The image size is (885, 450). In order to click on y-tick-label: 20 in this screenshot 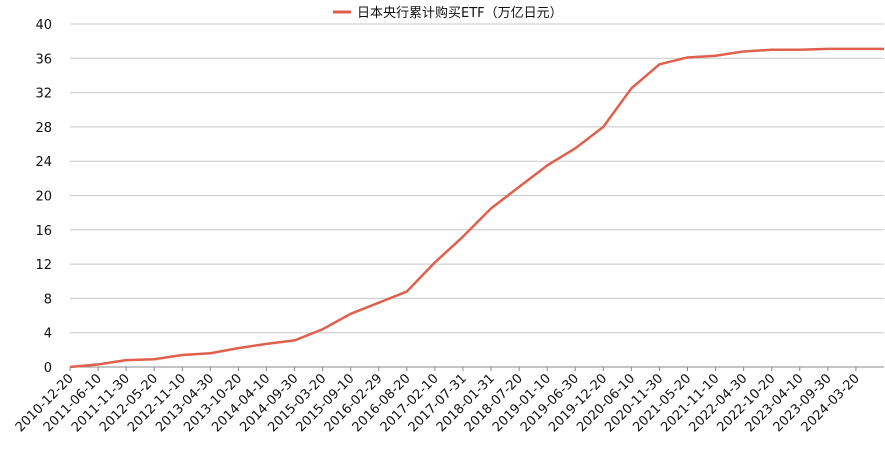, I will do `click(43, 197)`.